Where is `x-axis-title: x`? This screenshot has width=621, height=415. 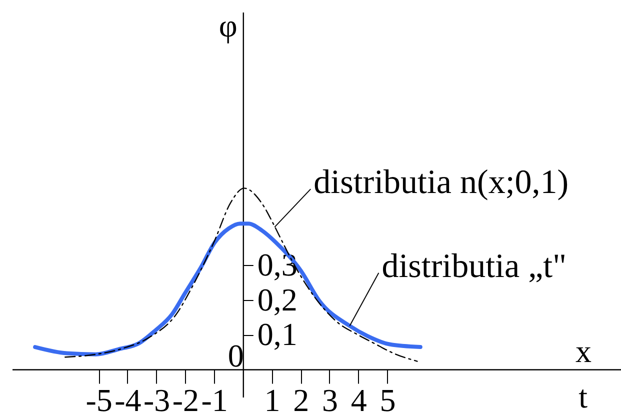 x-axis-title: x is located at coordinates (584, 350).